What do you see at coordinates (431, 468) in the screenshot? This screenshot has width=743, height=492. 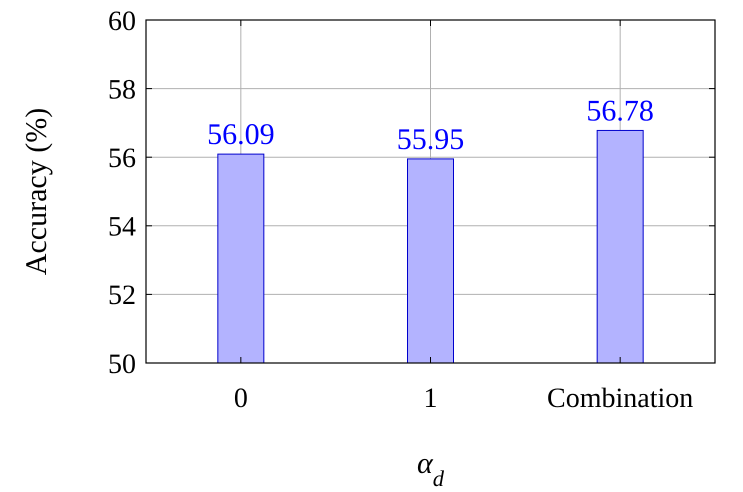 I see `x-axis-title: α$_{d}$` at bounding box center [431, 468].